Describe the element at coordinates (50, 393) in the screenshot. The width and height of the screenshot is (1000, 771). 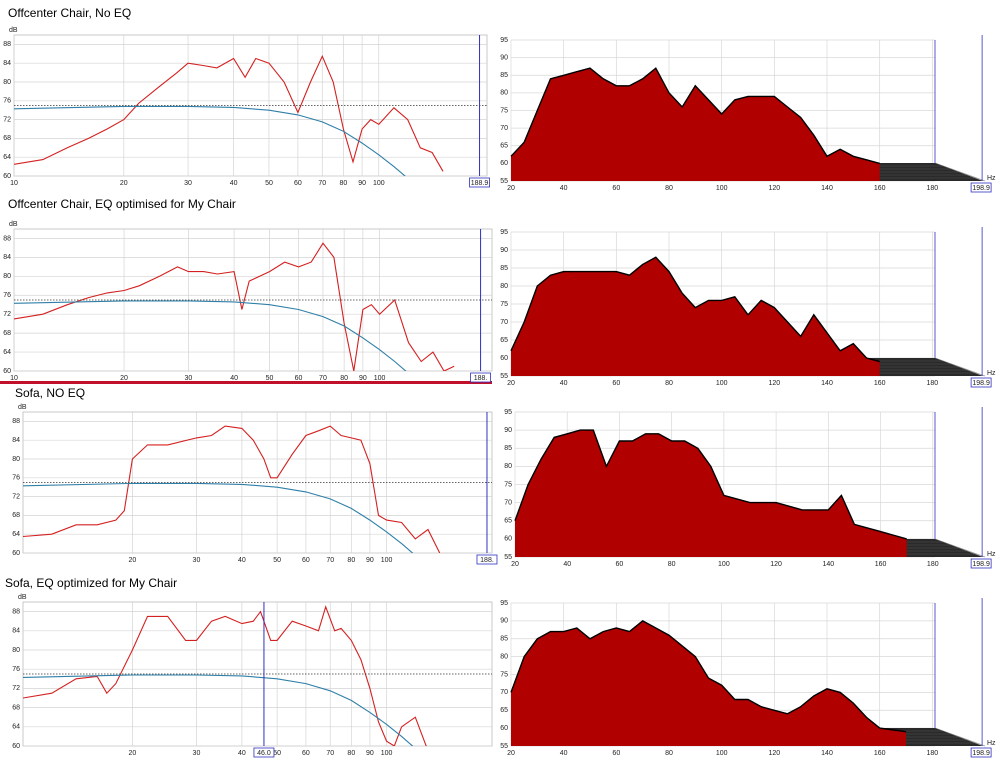
I see `chart-title: Sofa, NO EQ` at that location.